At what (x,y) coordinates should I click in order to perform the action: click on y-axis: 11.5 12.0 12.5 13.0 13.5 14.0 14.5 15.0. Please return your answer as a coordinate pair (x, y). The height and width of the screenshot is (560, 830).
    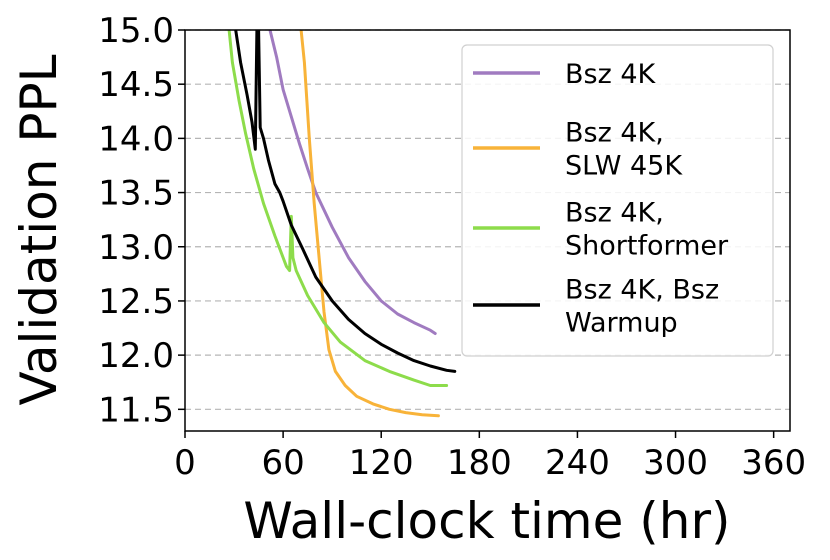
    Looking at the image, I should click on (141, 220).